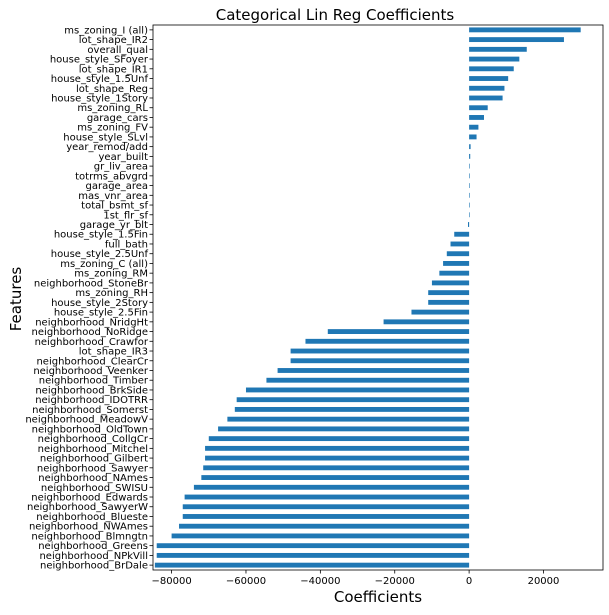  Describe the element at coordinates (124, 157) in the screenshot. I see `y-tick-label: year_built` at that location.